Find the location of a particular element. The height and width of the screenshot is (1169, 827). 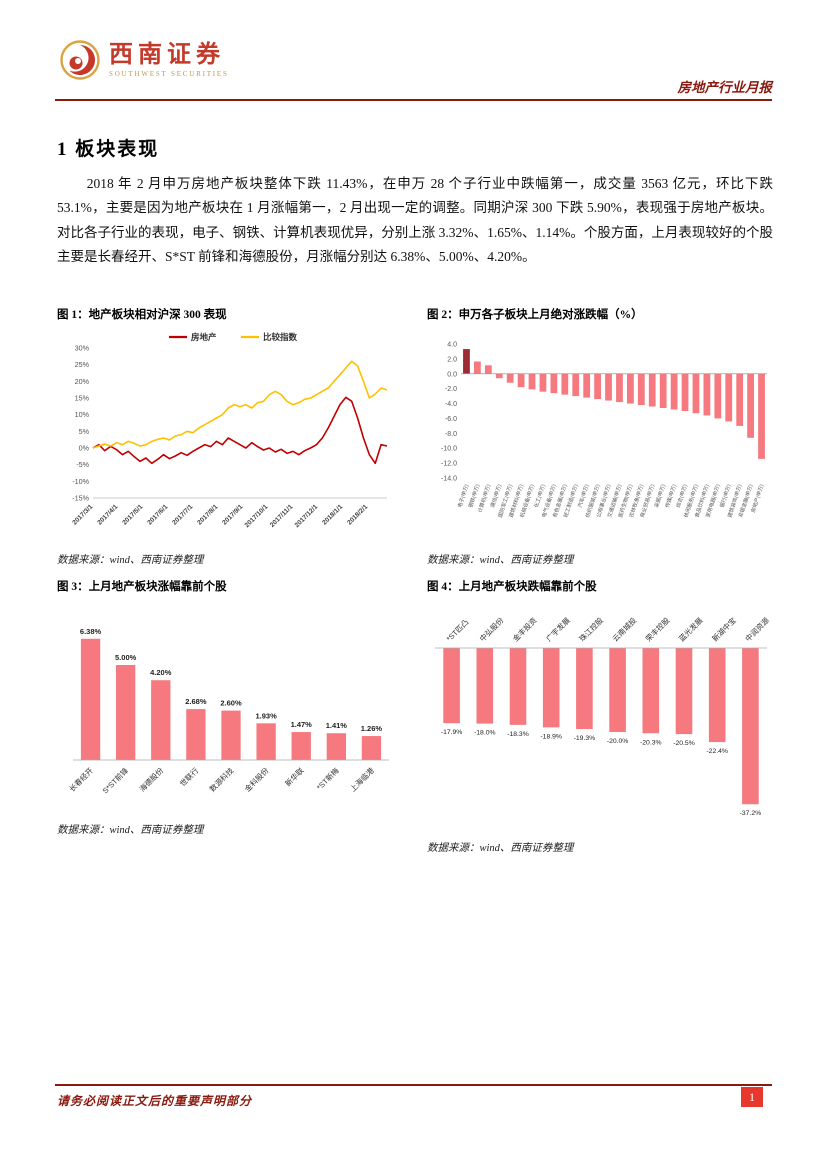

svg-text: 金科股份 is located at coordinates (256, 779).